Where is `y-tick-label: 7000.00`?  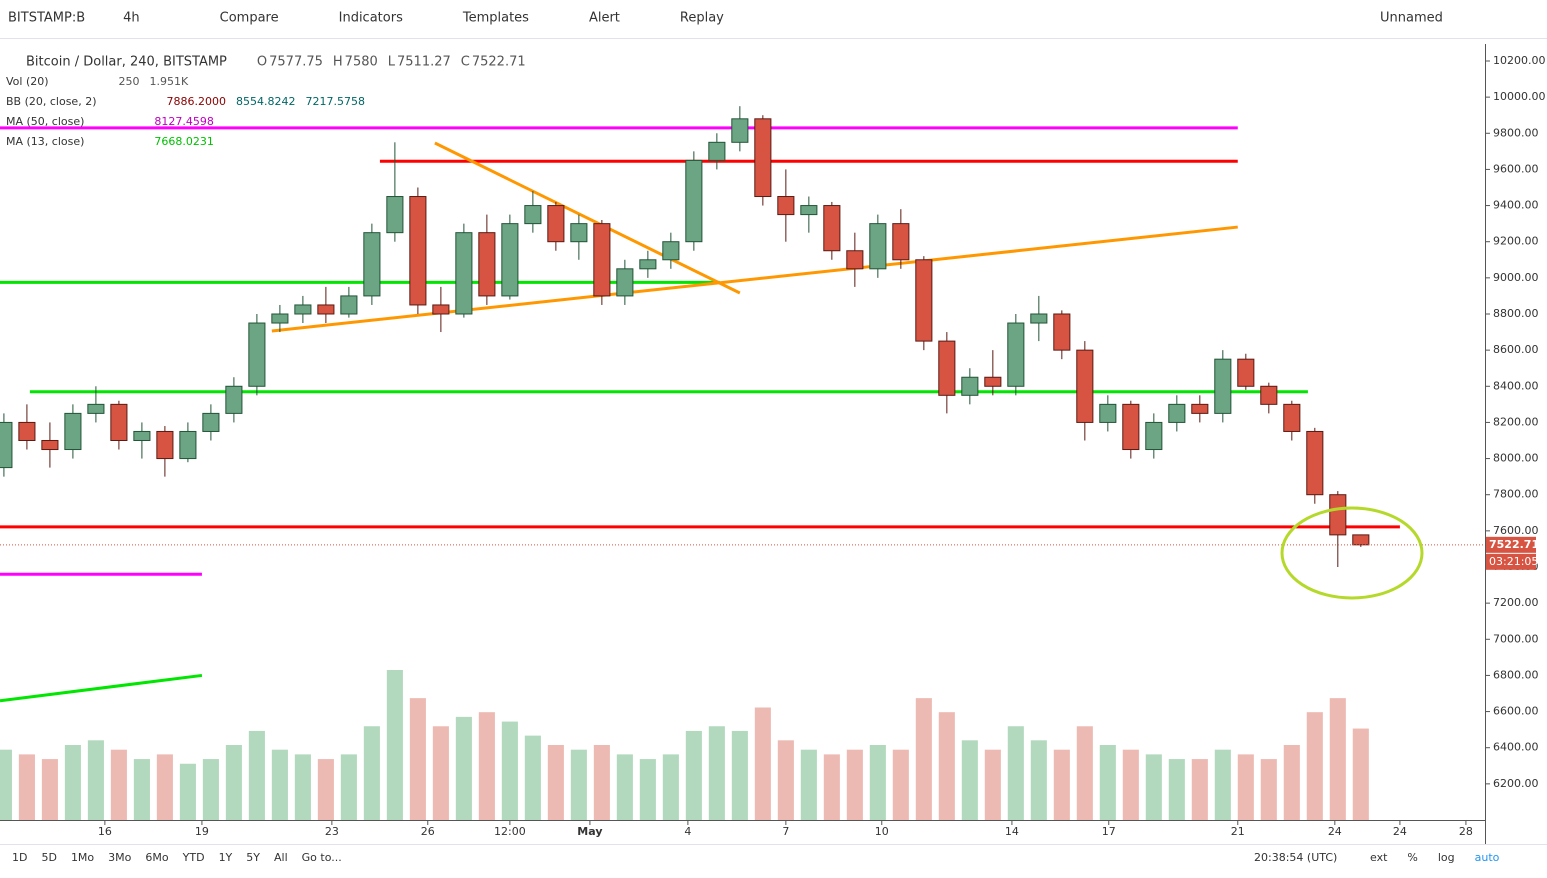
y-tick-label: 7000.00 is located at coordinates (1516, 638).